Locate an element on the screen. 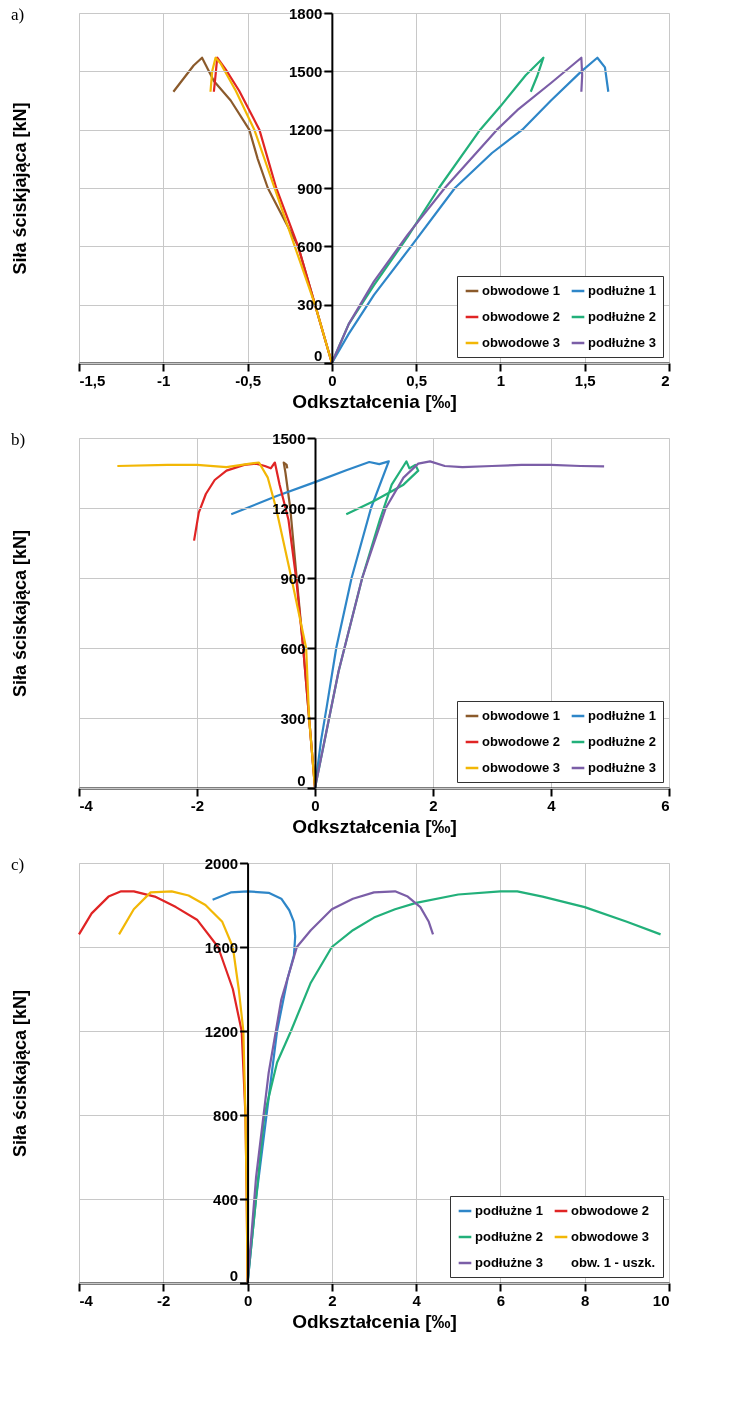 This screenshot has width=739, height=1426. x-tick-label: 0,5 is located at coordinates (417, 380).